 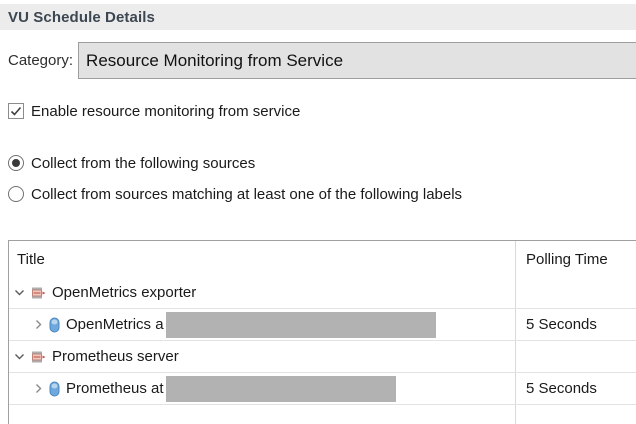 I want to click on collect-labels-radio, so click(x=16, y=194).